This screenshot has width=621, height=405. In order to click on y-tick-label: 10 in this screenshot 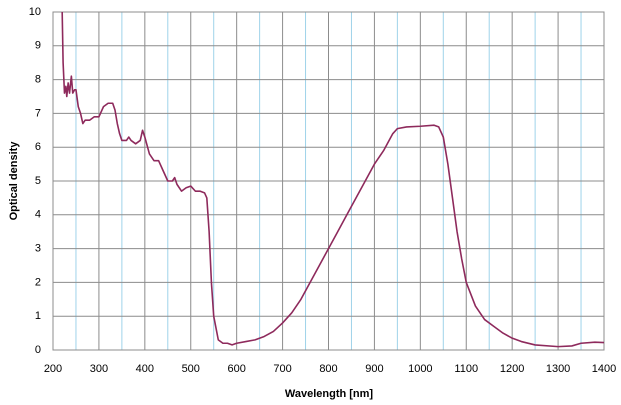, I will do `click(35, 12)`.